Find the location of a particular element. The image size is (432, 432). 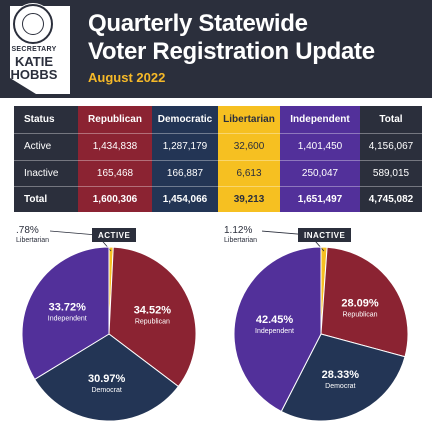

table-cell-libertarian: 6,613 is located at coordinates (249, 173).